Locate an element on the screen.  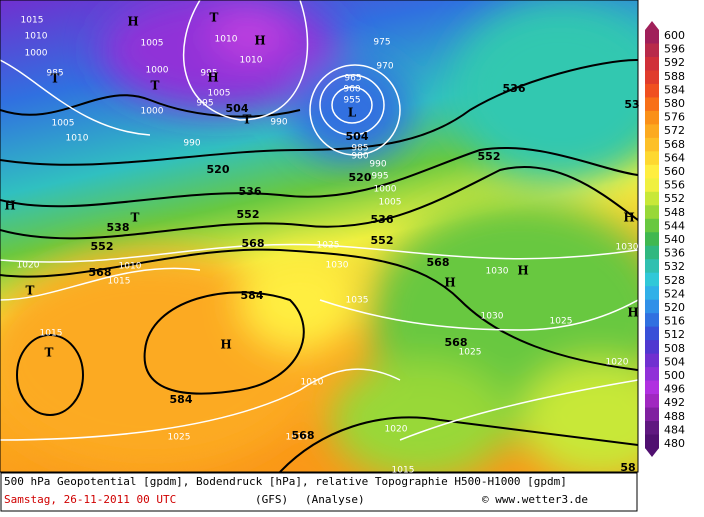
legend-label: 580 is located at coordinates (674, 103).